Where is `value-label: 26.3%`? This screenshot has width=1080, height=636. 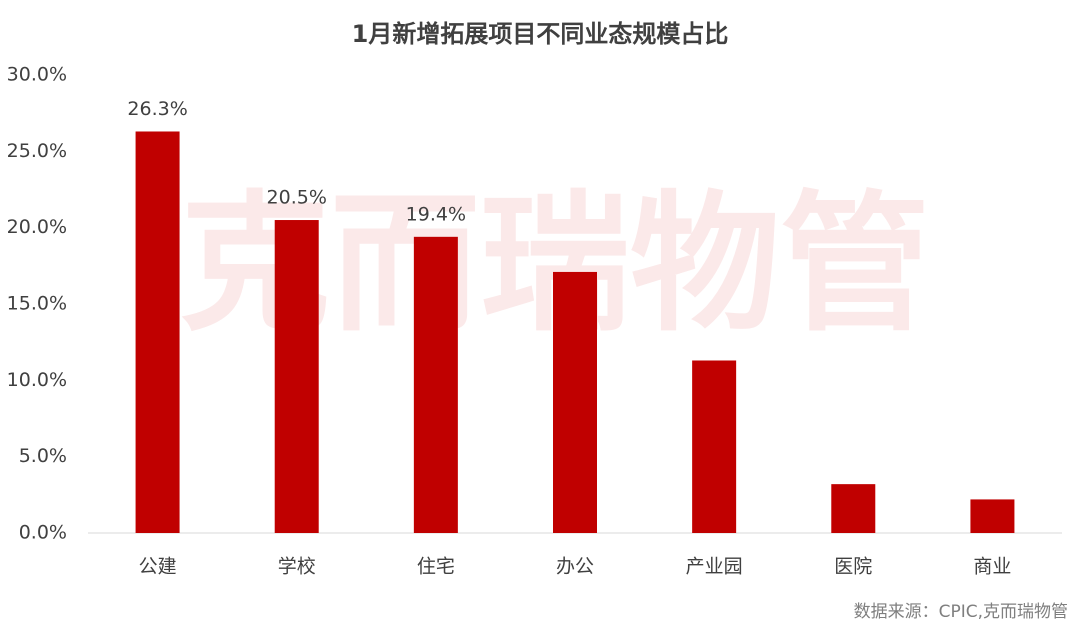
value-label: 26.3% is located at coordinates (157, 109).